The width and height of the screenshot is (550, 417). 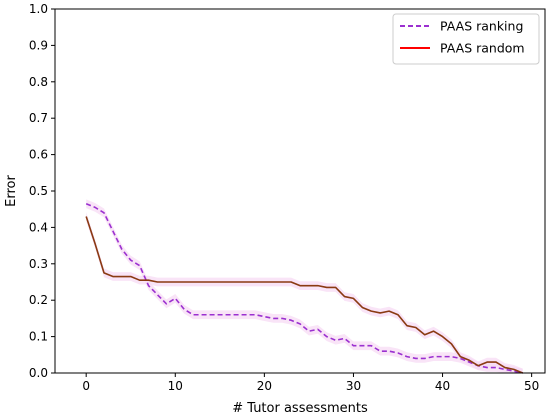 What do you see at coordinates (300, 408) in the screenshot?
I see `x-axis-label: # Tutor assessments` at bounding box center [300, 408].